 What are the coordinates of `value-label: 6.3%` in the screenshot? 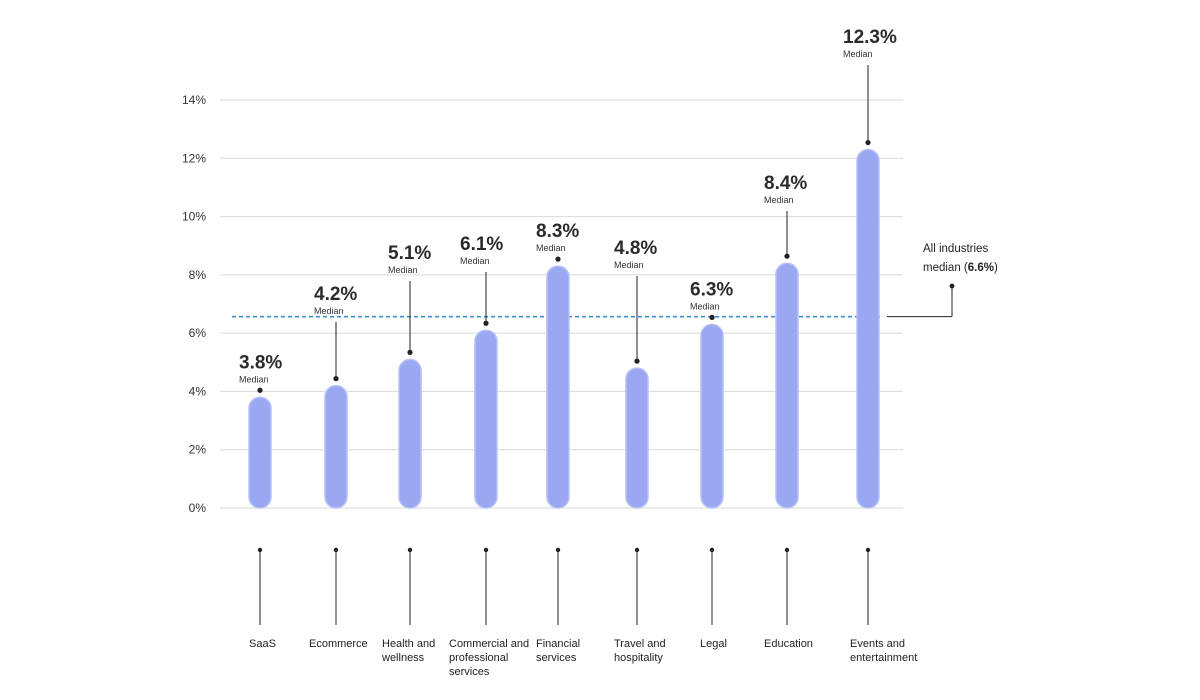 It's located at (711, 289).